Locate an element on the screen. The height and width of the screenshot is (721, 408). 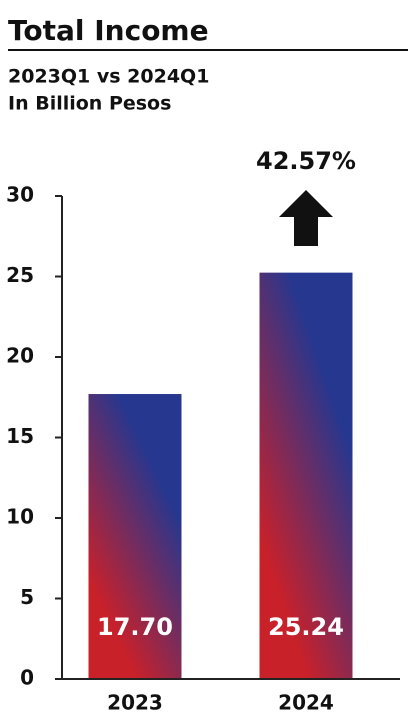
x-tick-label: 2024 is located at coordinates (306, 703).